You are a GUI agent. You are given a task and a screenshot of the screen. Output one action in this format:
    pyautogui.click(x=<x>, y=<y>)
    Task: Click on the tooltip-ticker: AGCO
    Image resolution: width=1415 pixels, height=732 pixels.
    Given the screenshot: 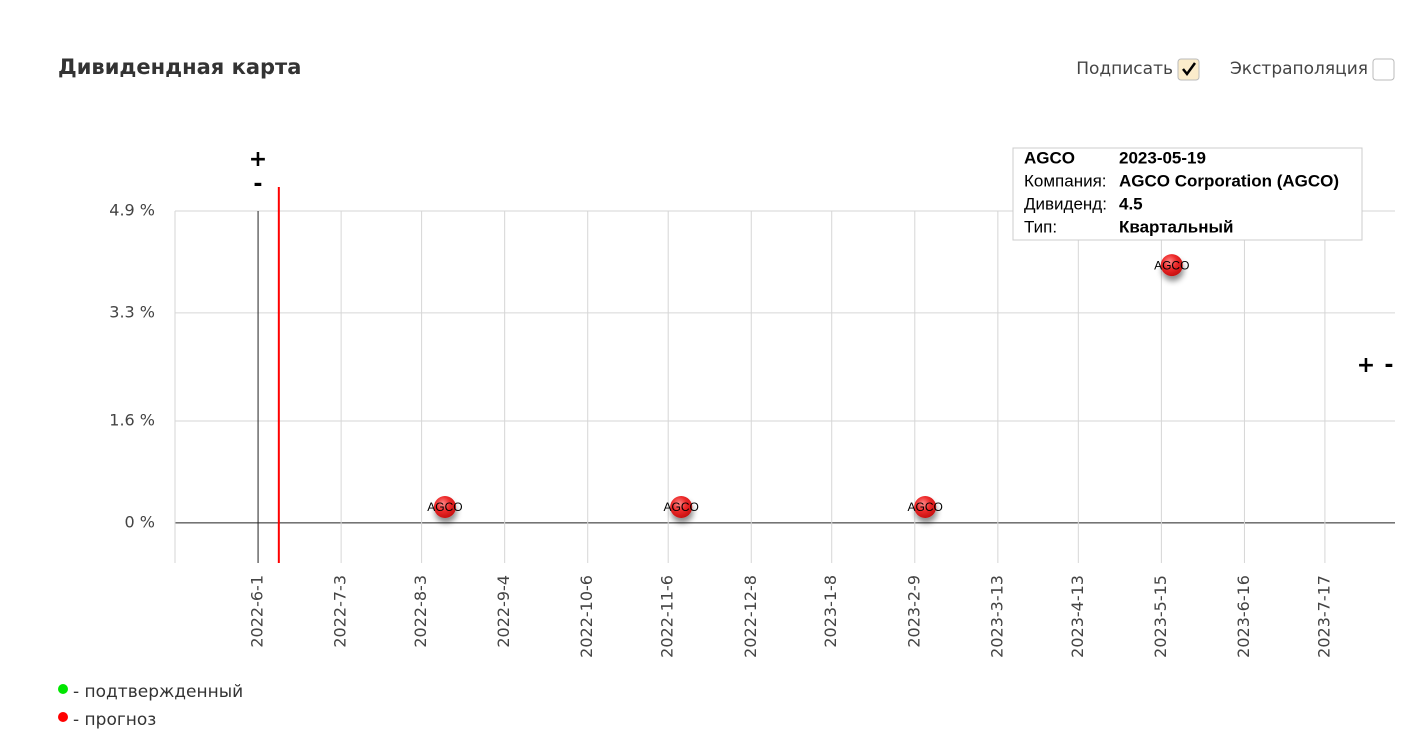 What is the action you would take?
    pyautogui.click(x=1049, y=157)
    